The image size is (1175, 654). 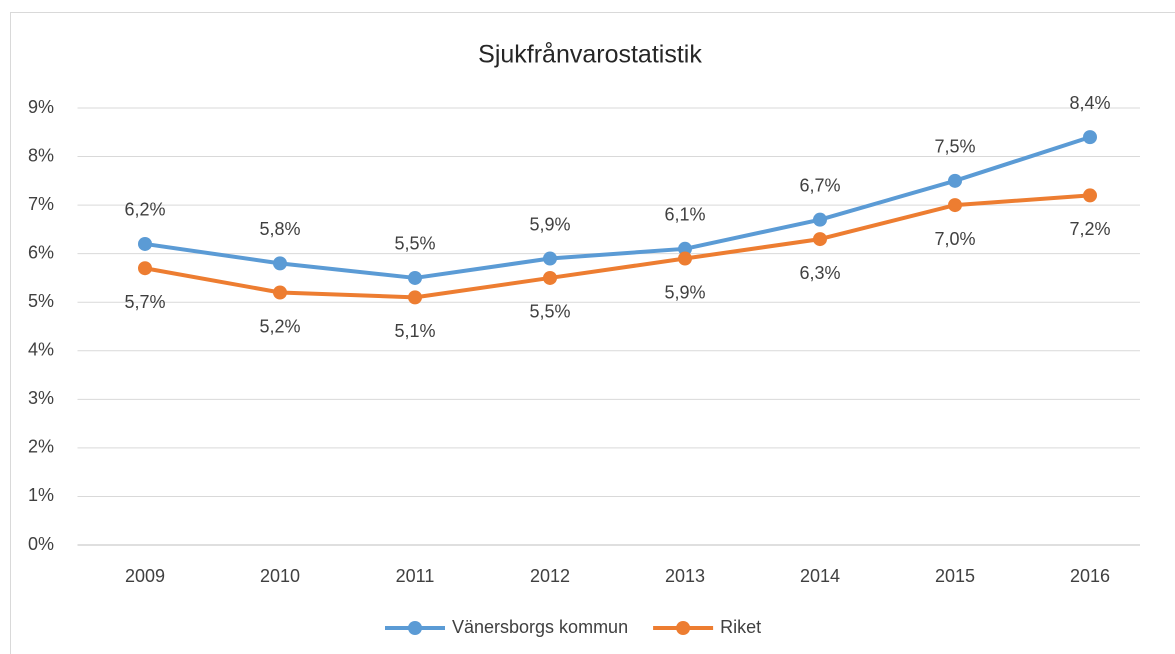 What do you see at coordinates (41, 495) in the screenshot?
I see `y-tick-label: 1%` at bounding box center [41, 495].